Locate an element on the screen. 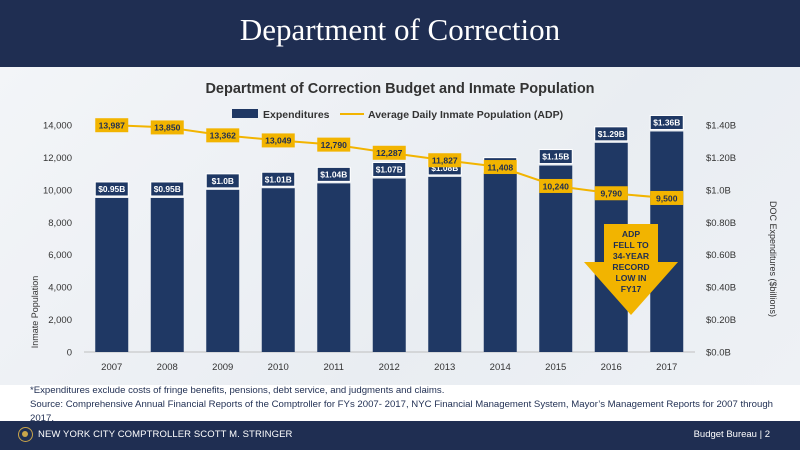  y-tick-label: 8,000 is located at coordinates (60, 223).